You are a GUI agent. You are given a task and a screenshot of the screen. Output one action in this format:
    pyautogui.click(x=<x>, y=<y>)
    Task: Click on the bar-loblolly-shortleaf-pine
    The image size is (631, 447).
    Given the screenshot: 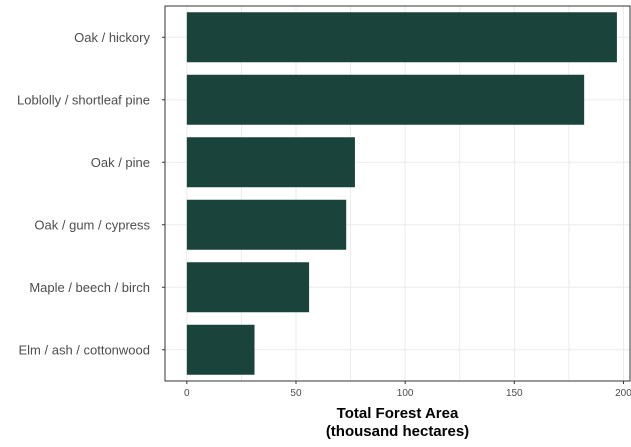 What is the action you would take?
    pyautogui.click(x=385, y=99)
    